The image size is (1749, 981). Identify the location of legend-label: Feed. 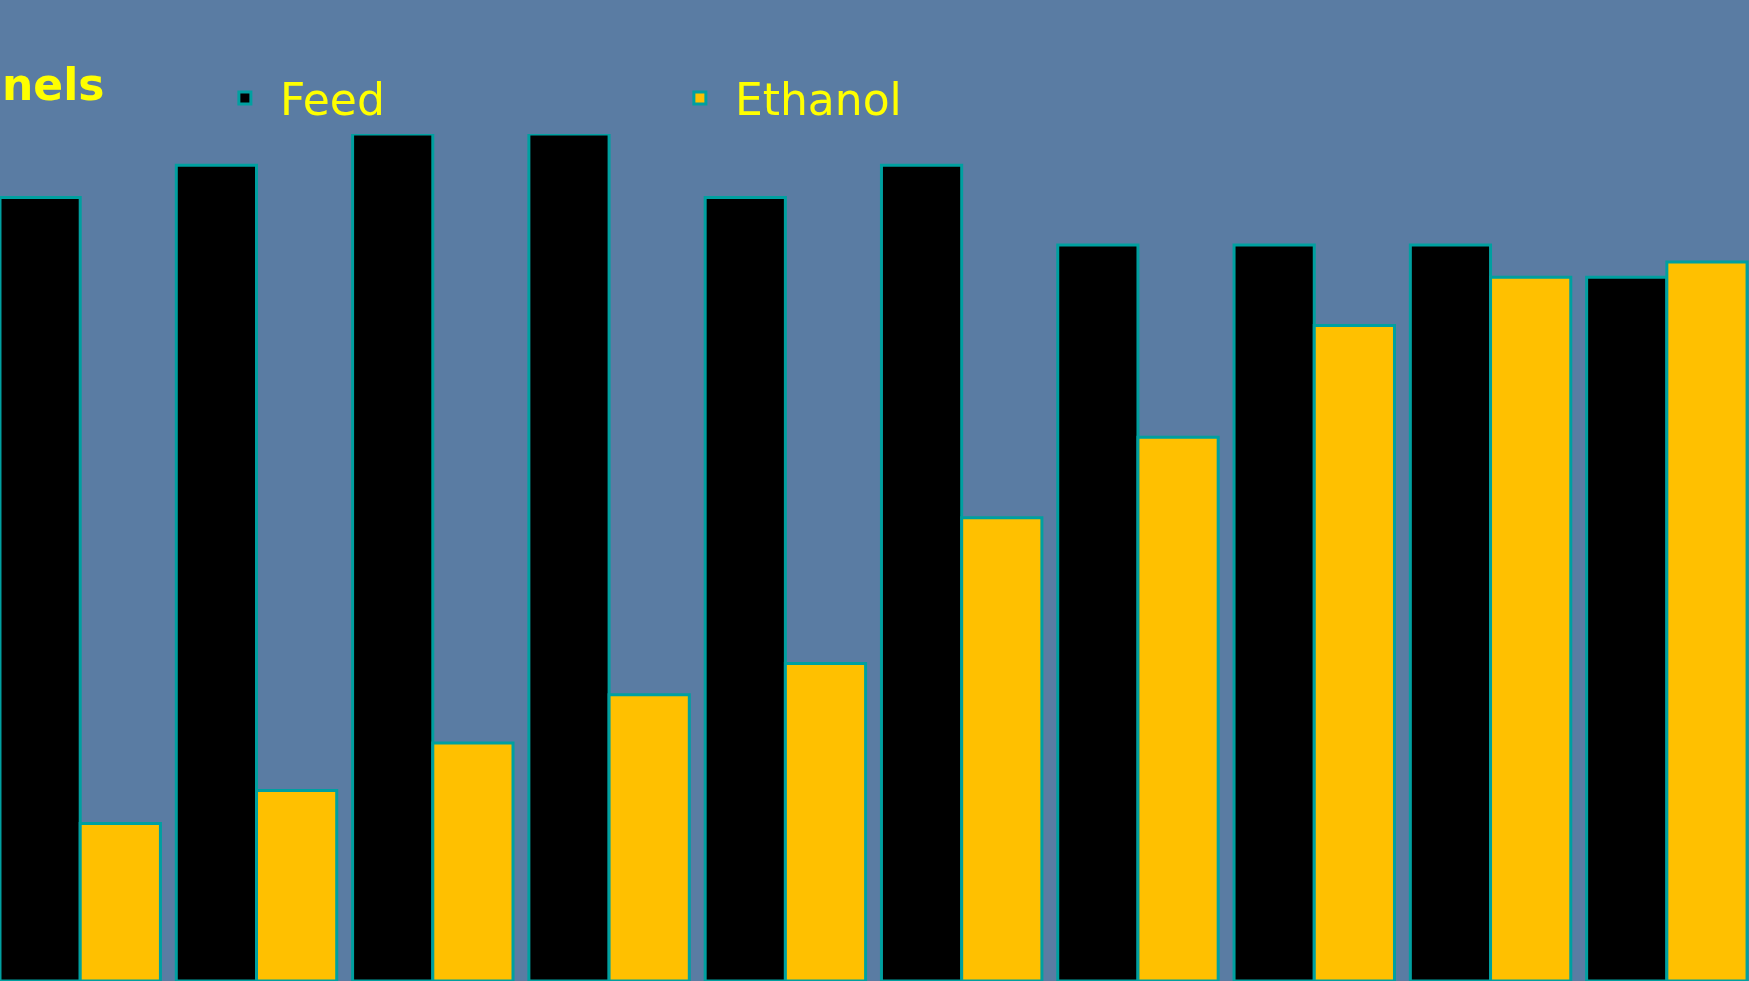
(332, 100).